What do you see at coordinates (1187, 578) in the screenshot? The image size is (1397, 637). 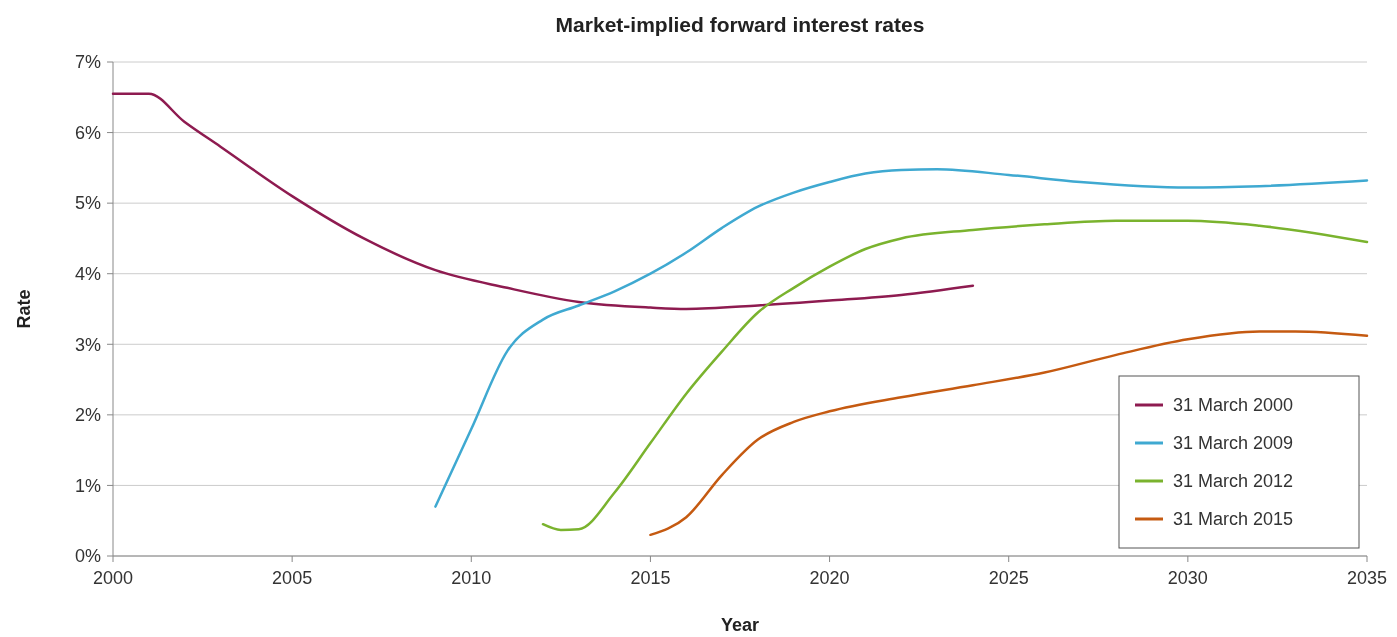 I see `x-tick-label: 2030` at bounding box center [1187, 578].